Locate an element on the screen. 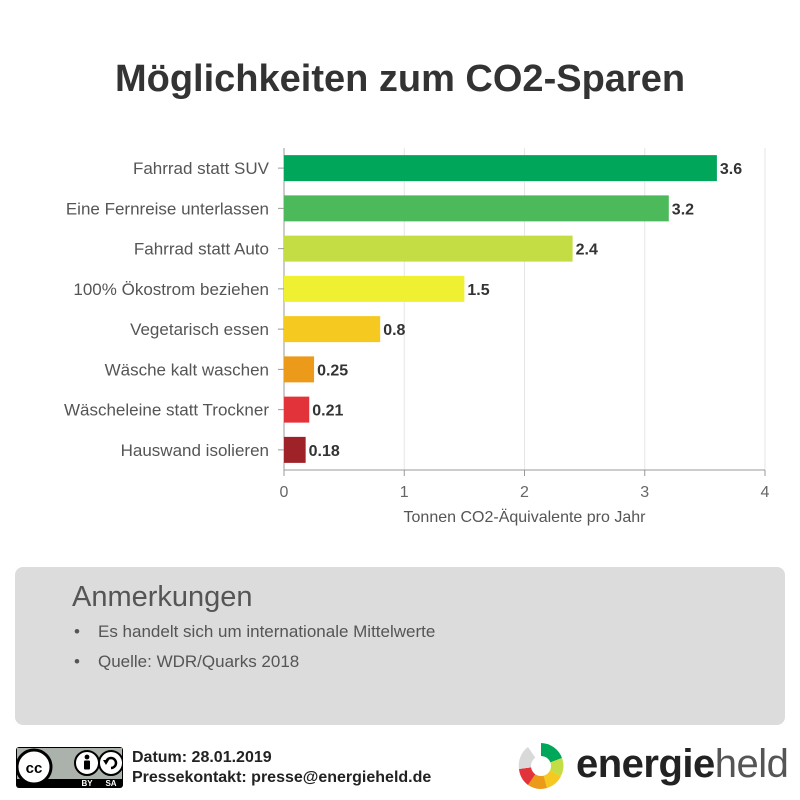 The height and width of the screenshot is (800, 800). note-text: Quelle: WDR/Quarks 2018 is located at coordinates (199, 661).